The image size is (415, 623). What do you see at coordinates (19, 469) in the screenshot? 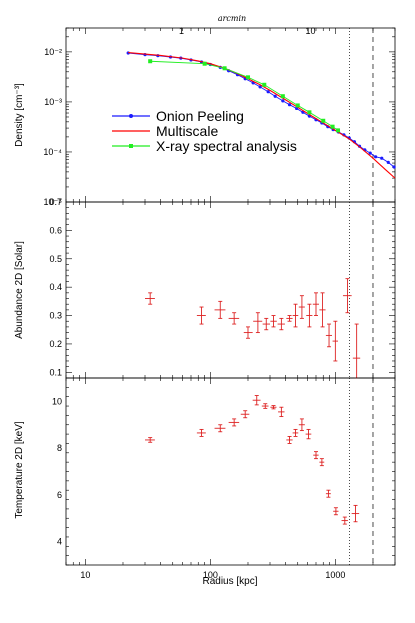
I see `temperature-y-label: Temperature 2D [keV]` at bounding box center [19, 469].